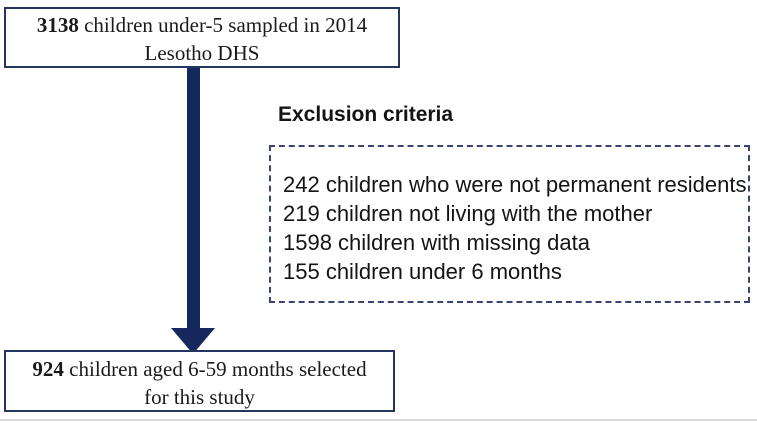  I want to click on sample-text-line2: Lesotho DHS, so click(202, 53).